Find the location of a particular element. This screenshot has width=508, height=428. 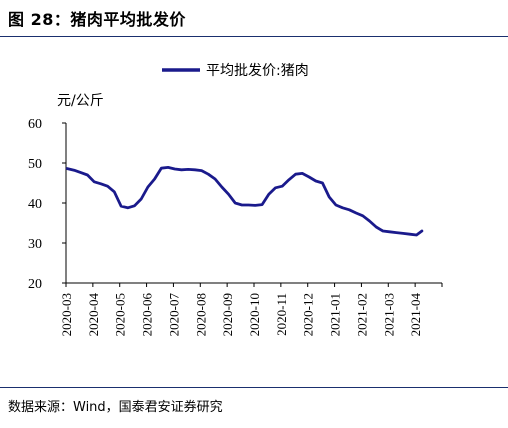

x-tick-label: 2020-12 is located at coordinates (308, 314).